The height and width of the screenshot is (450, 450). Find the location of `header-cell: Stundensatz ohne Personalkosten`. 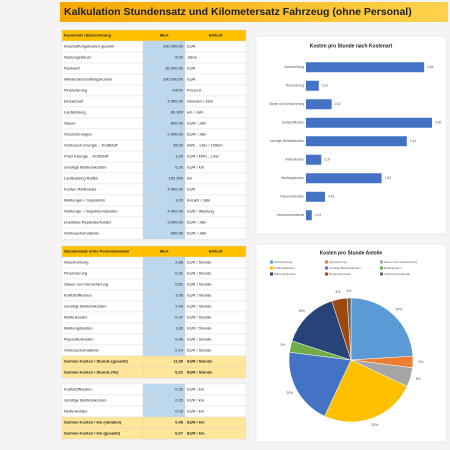

header-cell: Stundensatz ohne Personalkosten is located at coordinates (97, 251).